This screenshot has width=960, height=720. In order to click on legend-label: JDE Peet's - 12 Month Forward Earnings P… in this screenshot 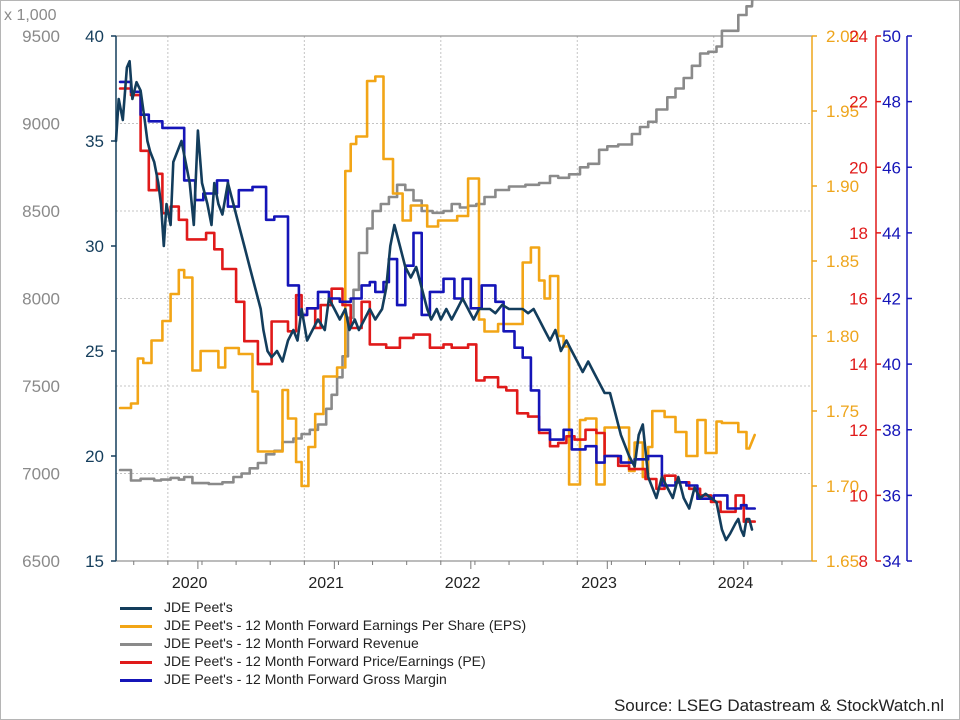, I will do `click(345, 625)`.